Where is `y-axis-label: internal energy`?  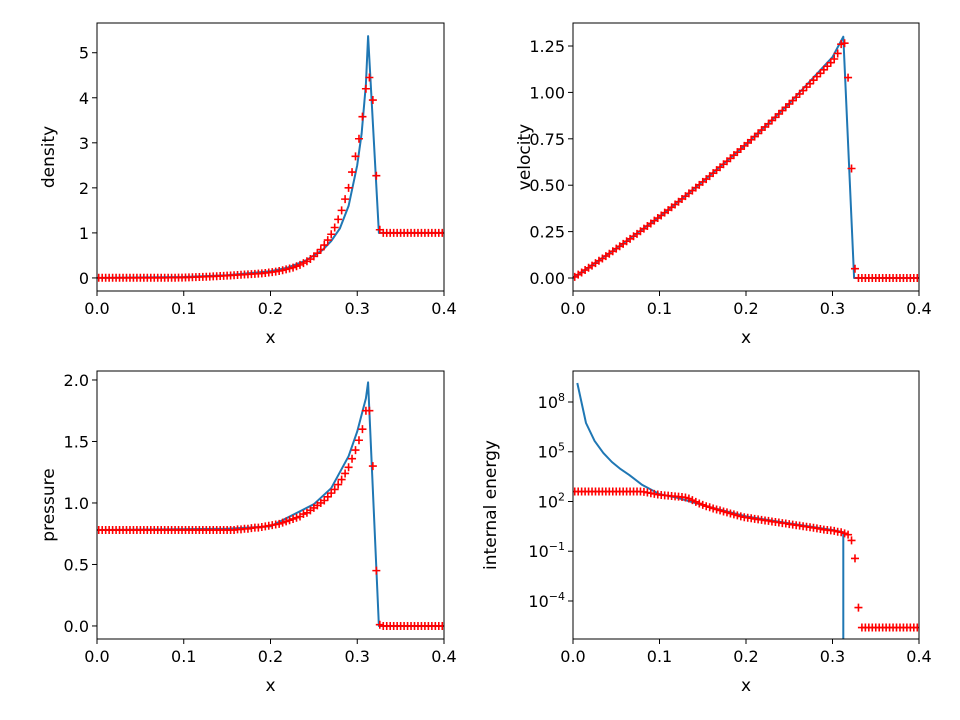 y-axis-label: internal energy is located at coordinates (491, 505).